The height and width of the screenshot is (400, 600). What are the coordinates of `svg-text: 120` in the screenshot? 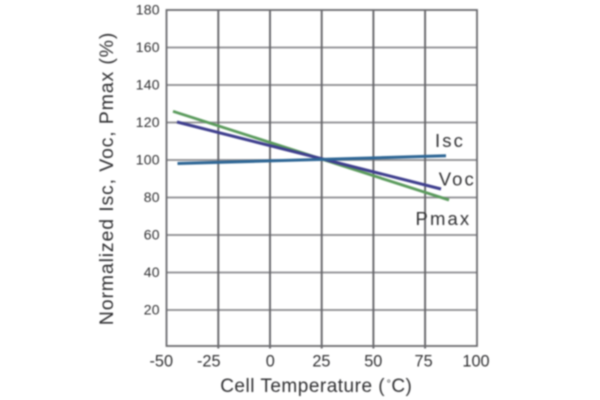 It's located at (148, 122).